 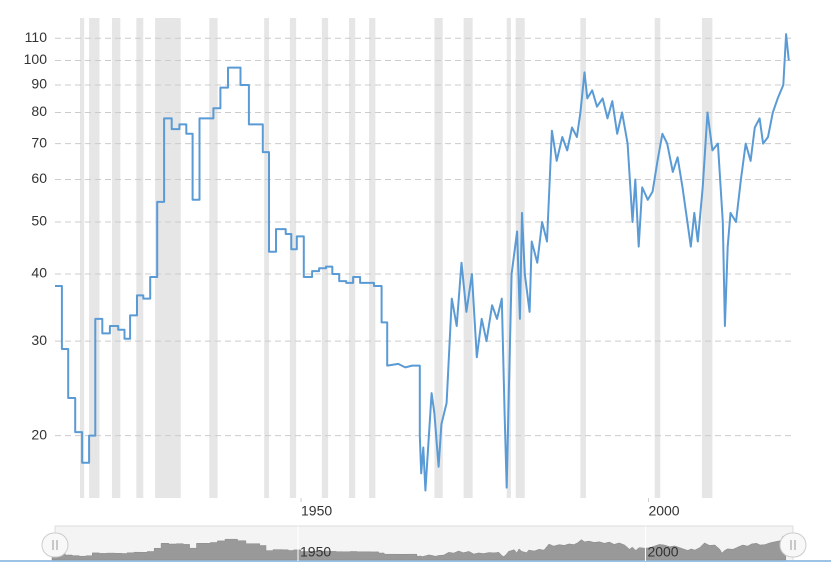 I want to click on navigator-tick-label: 1950, so click(x=315, y=552).